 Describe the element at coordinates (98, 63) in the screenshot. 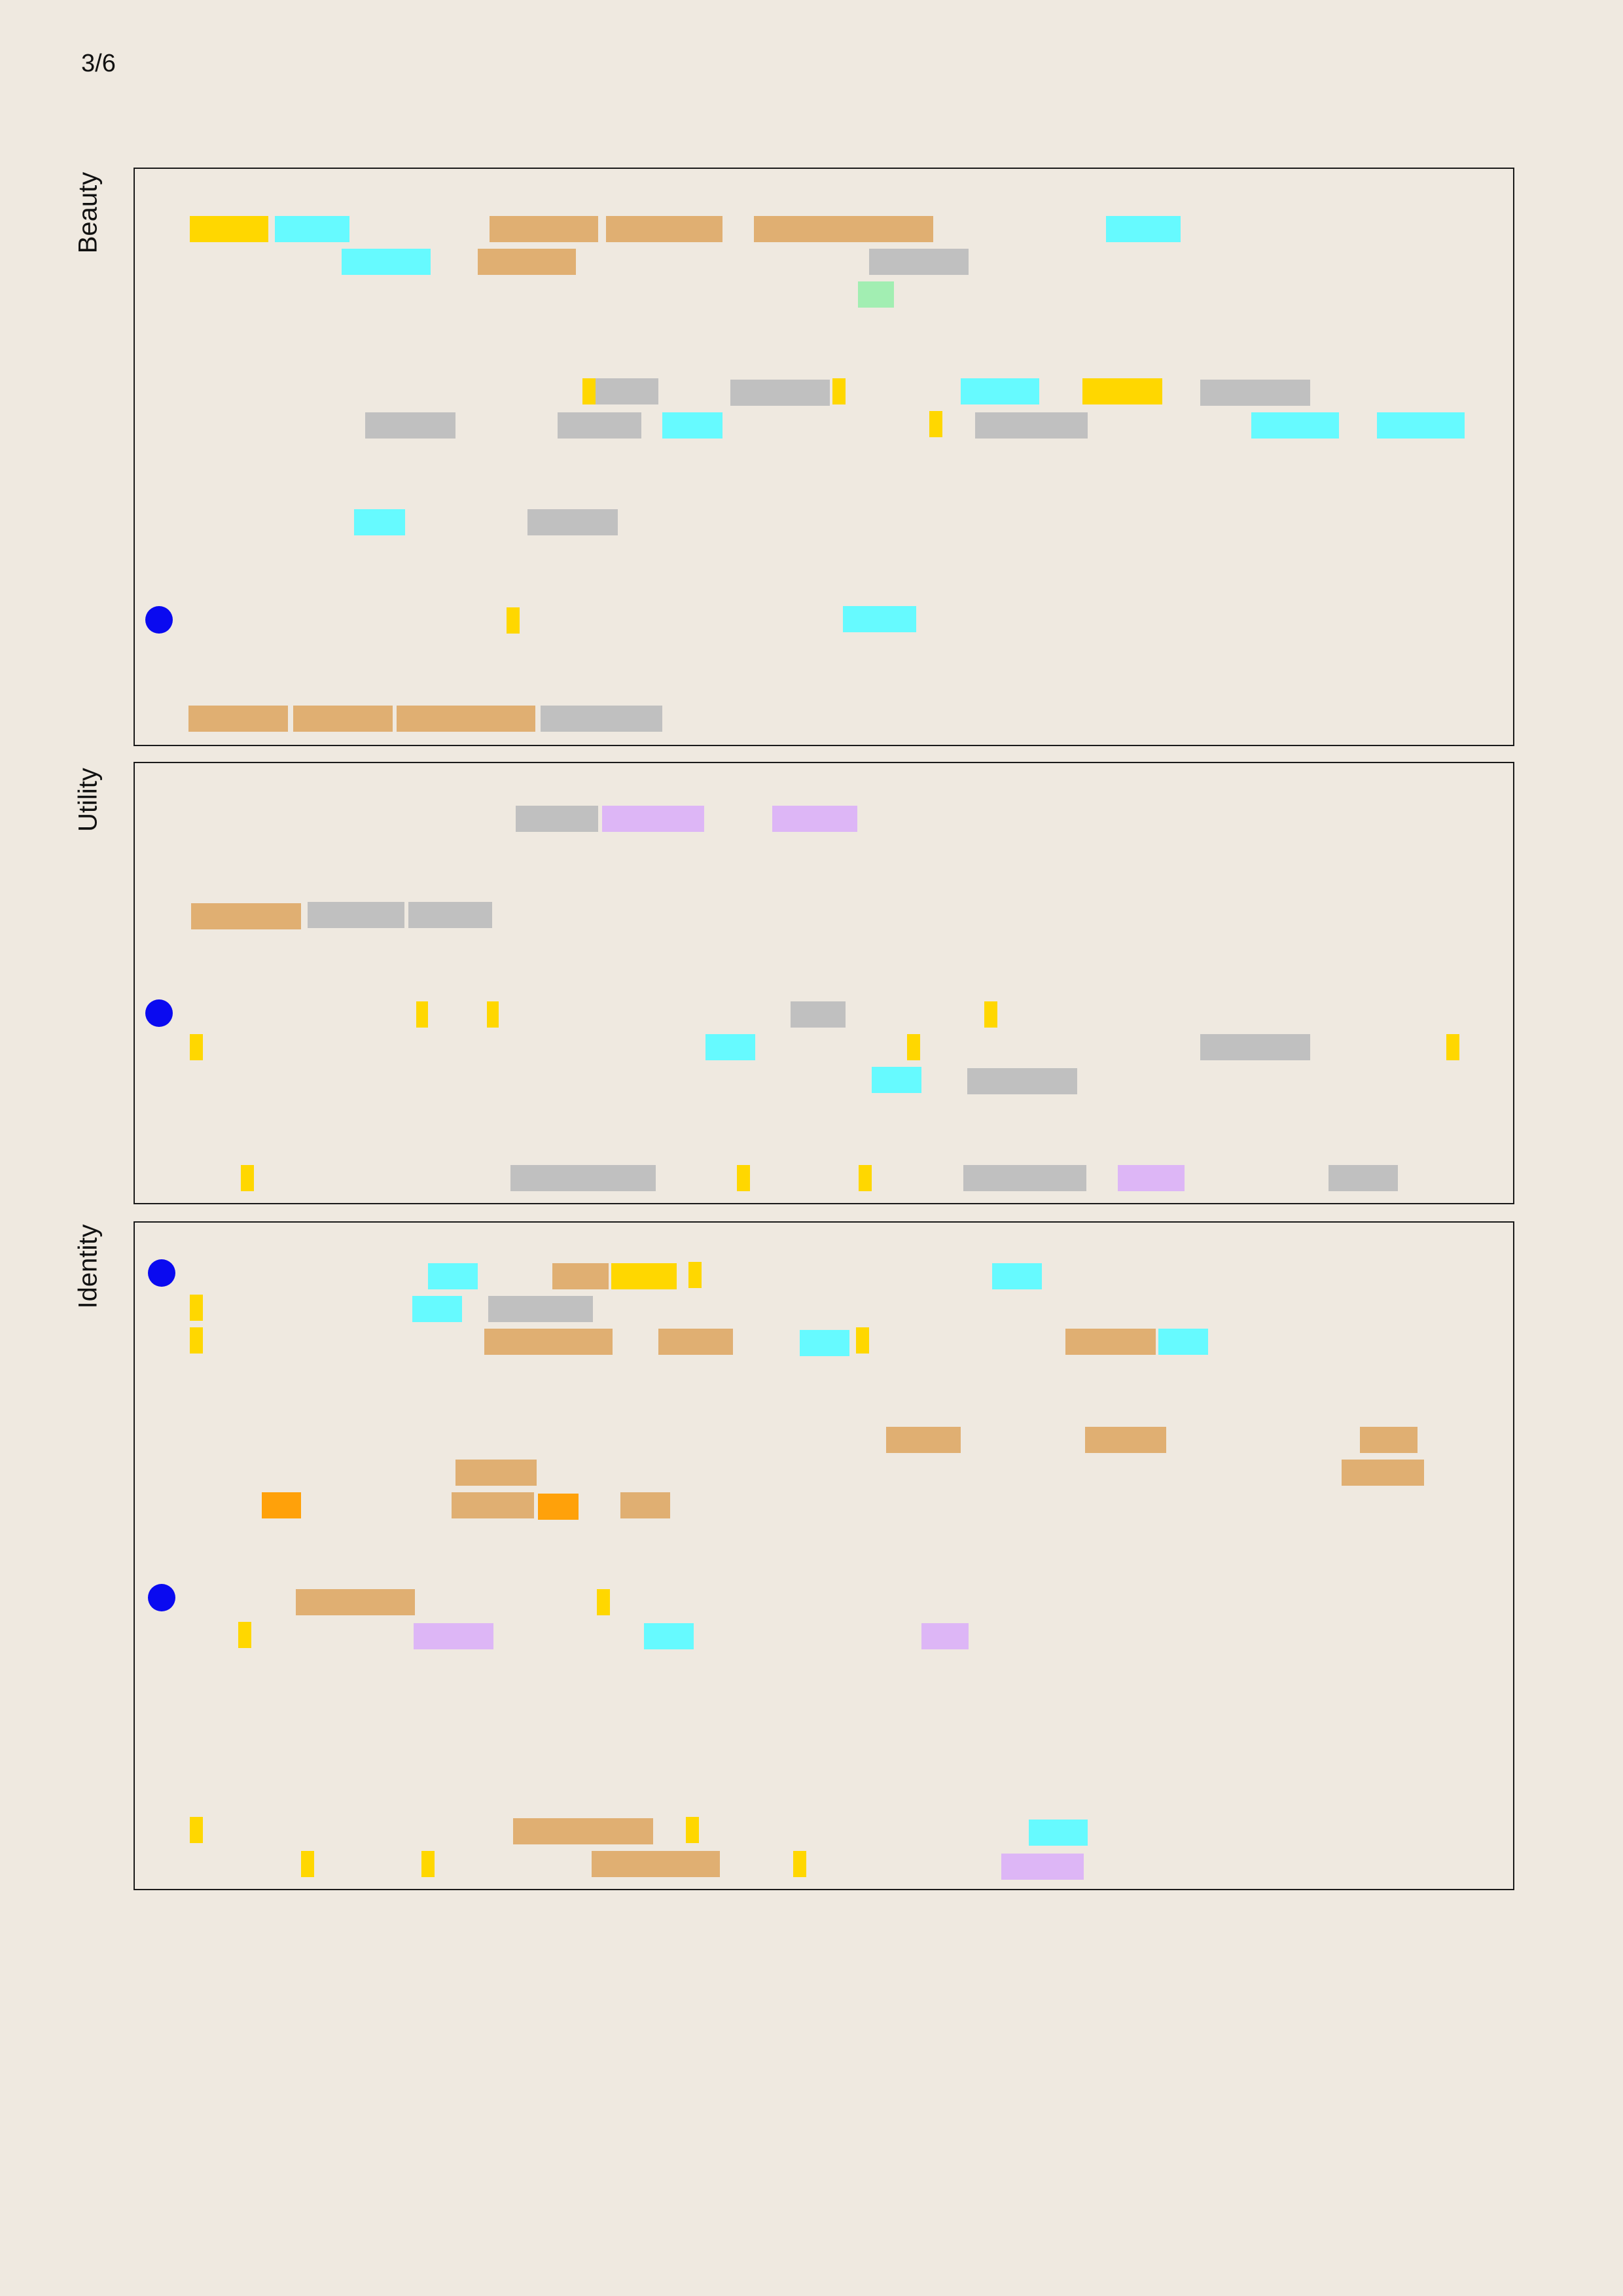

I see `page-number: 3/6` at that location.